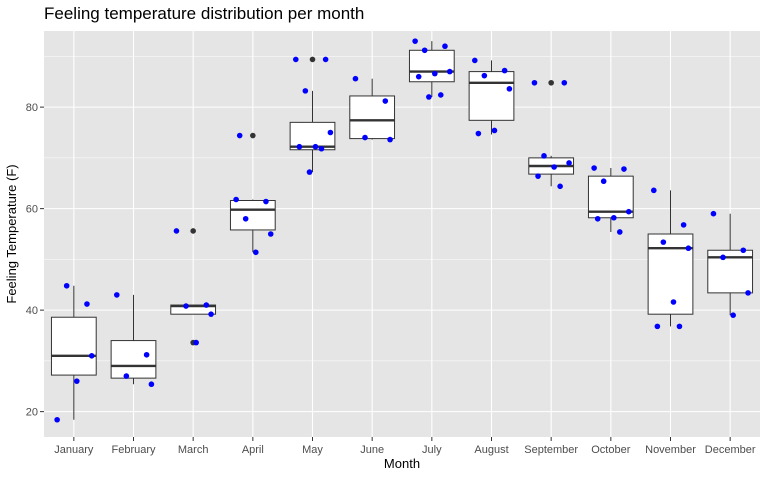 The width and height of the screenshot is (768, 480). Describe the element at coordinates (610, 450) in the screenshot. I see `x-tick-label: October` at that location.